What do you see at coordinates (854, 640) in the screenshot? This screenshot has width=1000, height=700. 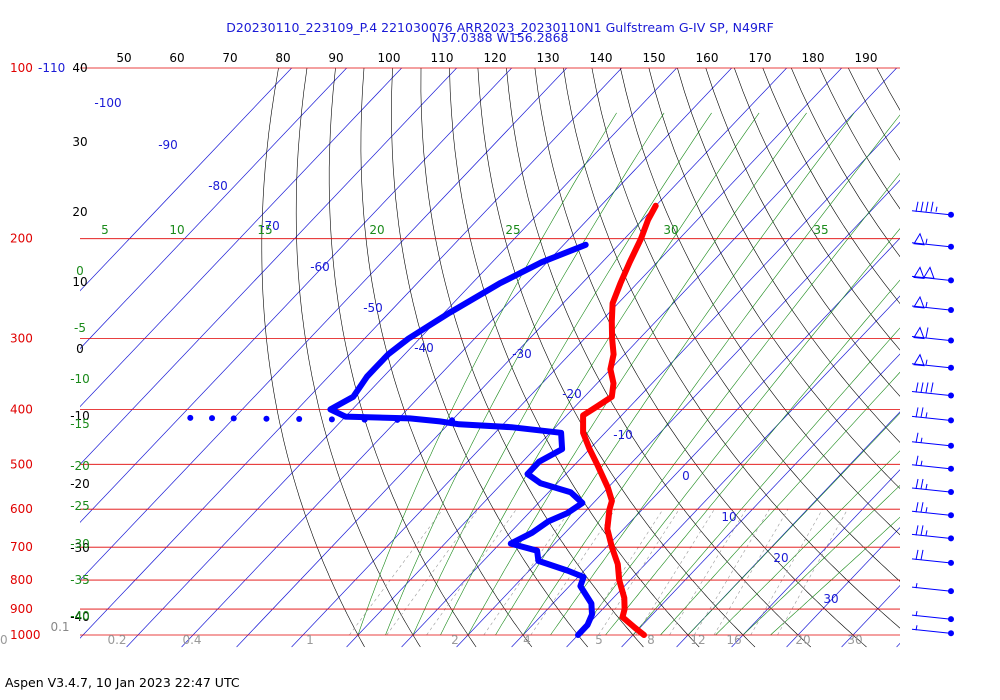 I see `mixing-ratio-label: 30` at bounding box center [854, 640].